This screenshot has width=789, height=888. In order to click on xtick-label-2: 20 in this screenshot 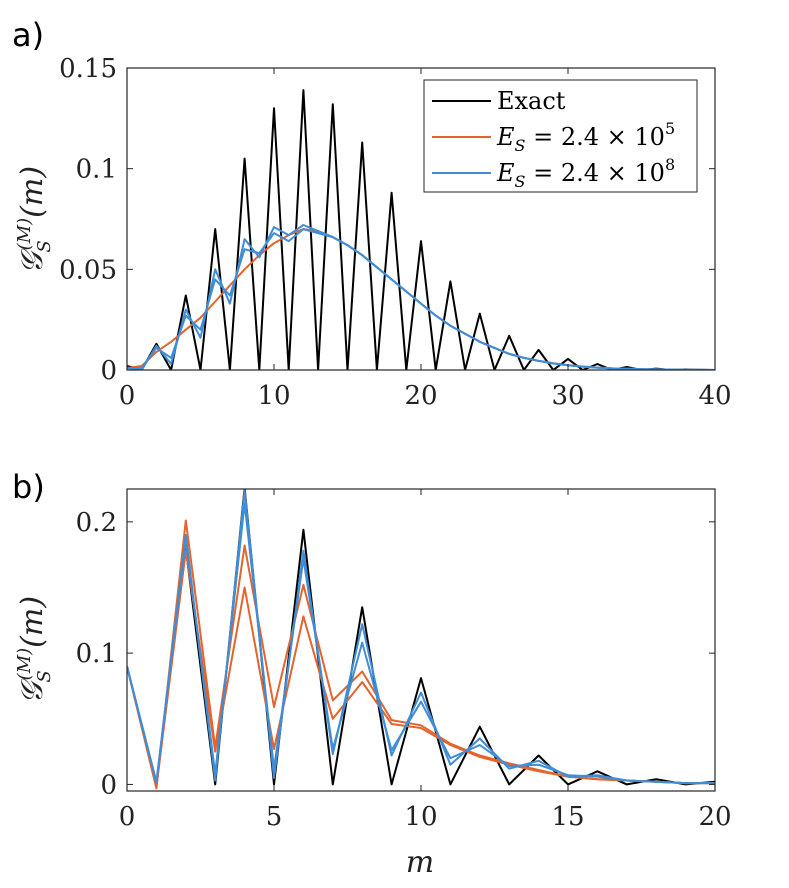, I will do `click(420, 396)`.